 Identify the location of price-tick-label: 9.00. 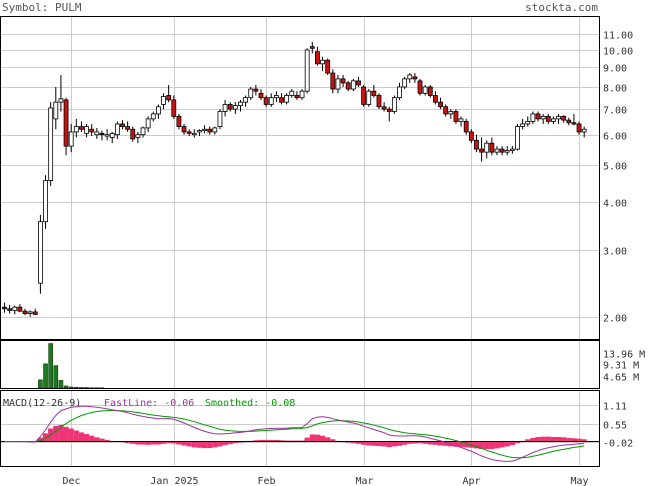
(615, 69).